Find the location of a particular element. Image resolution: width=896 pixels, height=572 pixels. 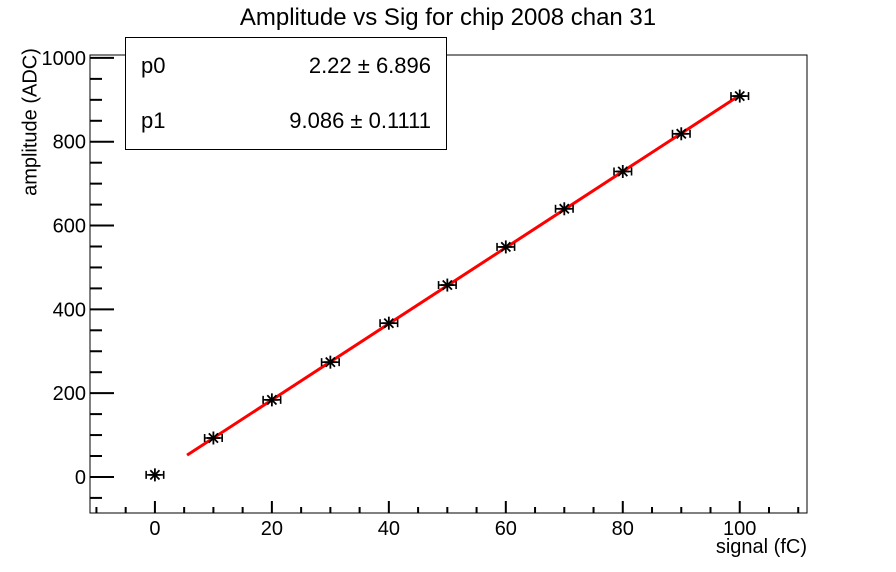

x-tick-label: 60 is located at coordinates (506, 529).